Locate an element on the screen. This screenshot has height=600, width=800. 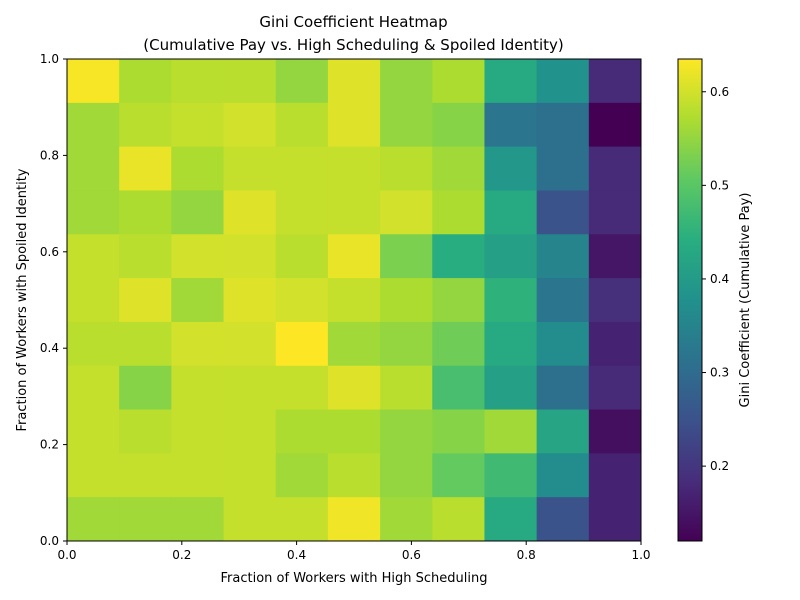
y-tick-label: 0.8 is located at coordinates (49, 155).